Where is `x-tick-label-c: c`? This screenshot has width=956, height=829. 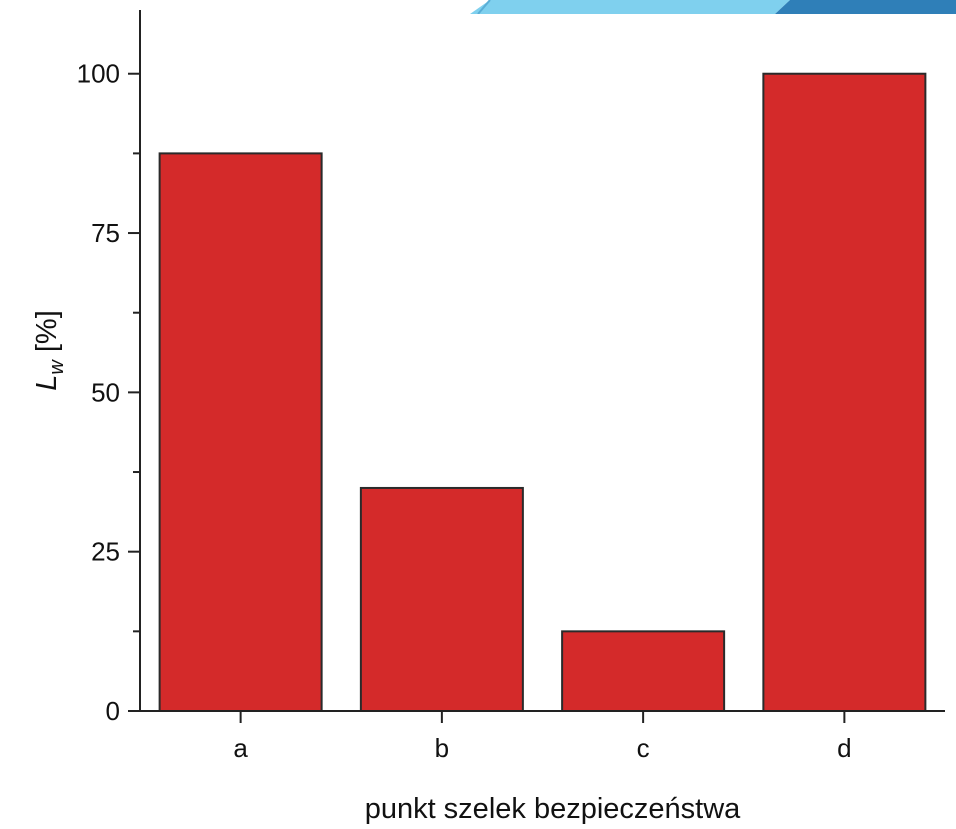
x-tick-label-c: c is located at coordinates (643, 748).